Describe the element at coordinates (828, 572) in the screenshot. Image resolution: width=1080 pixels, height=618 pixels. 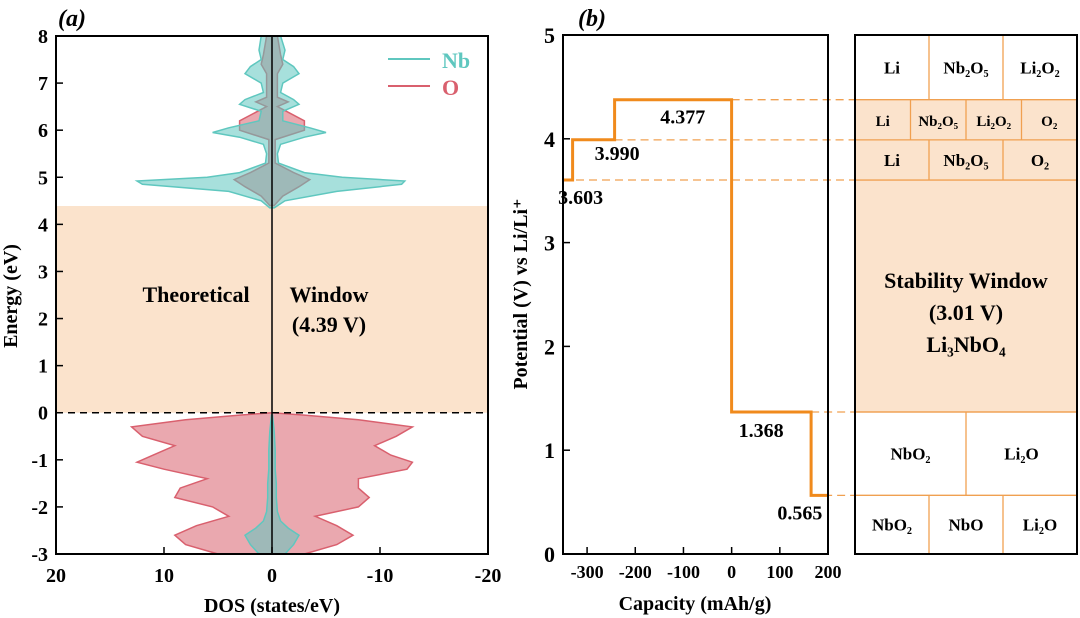
I see `b-xtick-label: 200` at that location.